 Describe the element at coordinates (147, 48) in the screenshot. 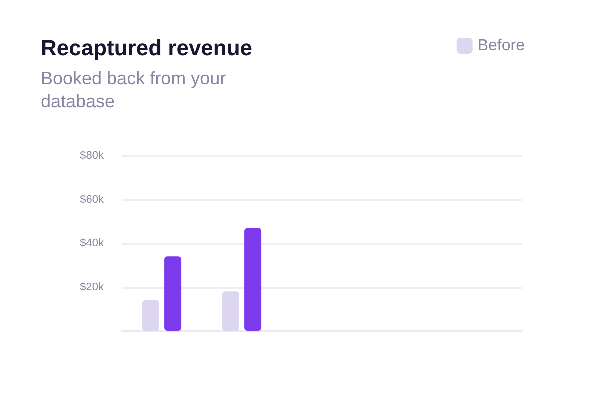

I see `chart-title: Recaptured revenue` at that location.